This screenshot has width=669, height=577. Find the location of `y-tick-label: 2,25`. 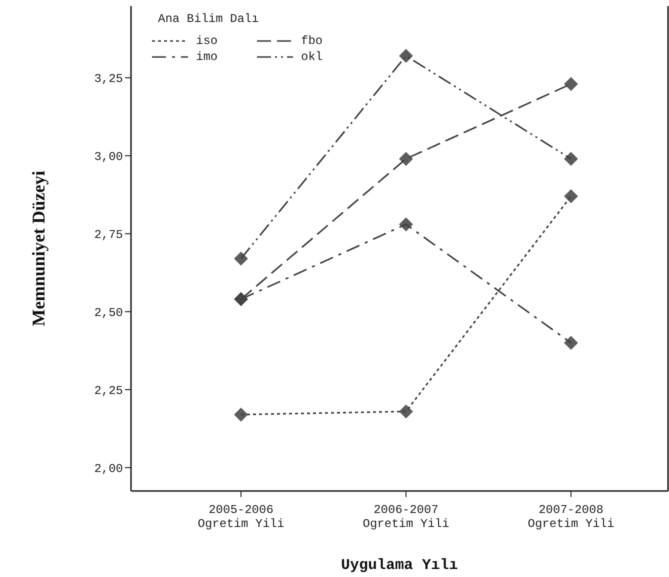

y-tick-label: 2,25 is located at coordinates (108, 391).